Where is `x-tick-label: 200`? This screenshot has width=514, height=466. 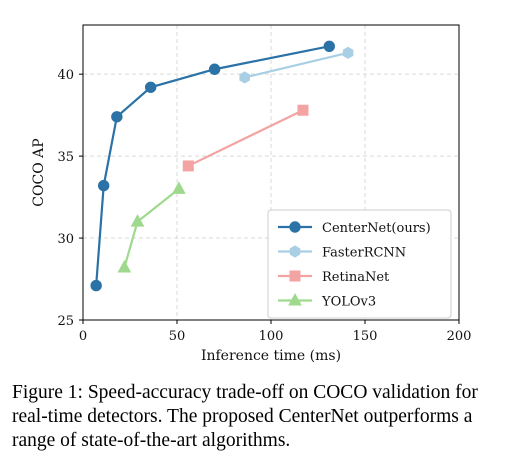 x-tick-label: 200 is located at coordinates (459, 336).